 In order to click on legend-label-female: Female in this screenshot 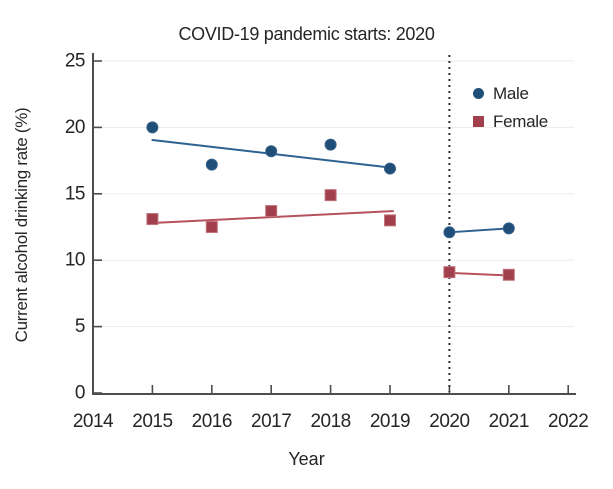, I will do `click(520, 121)`.